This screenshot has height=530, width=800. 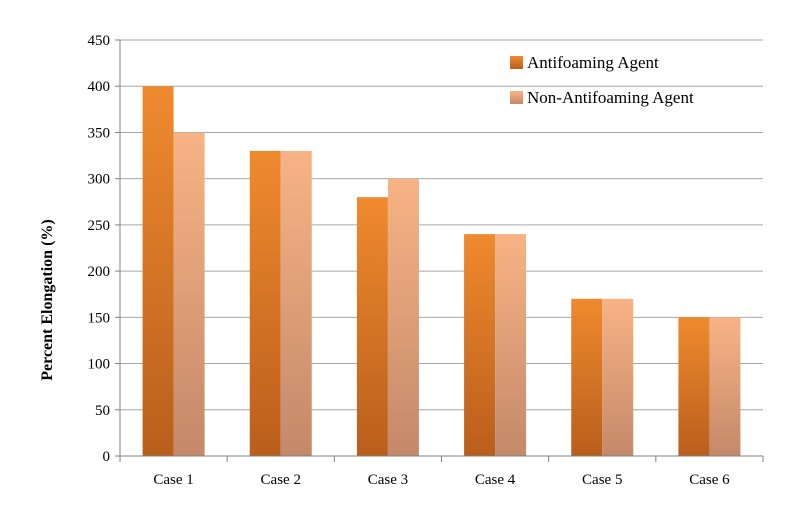 What do you see at coordinates (47, 299) in the screenshot?
I see `y-axis-title: Percent Elongation (%)` at bounding box center [47, 299].